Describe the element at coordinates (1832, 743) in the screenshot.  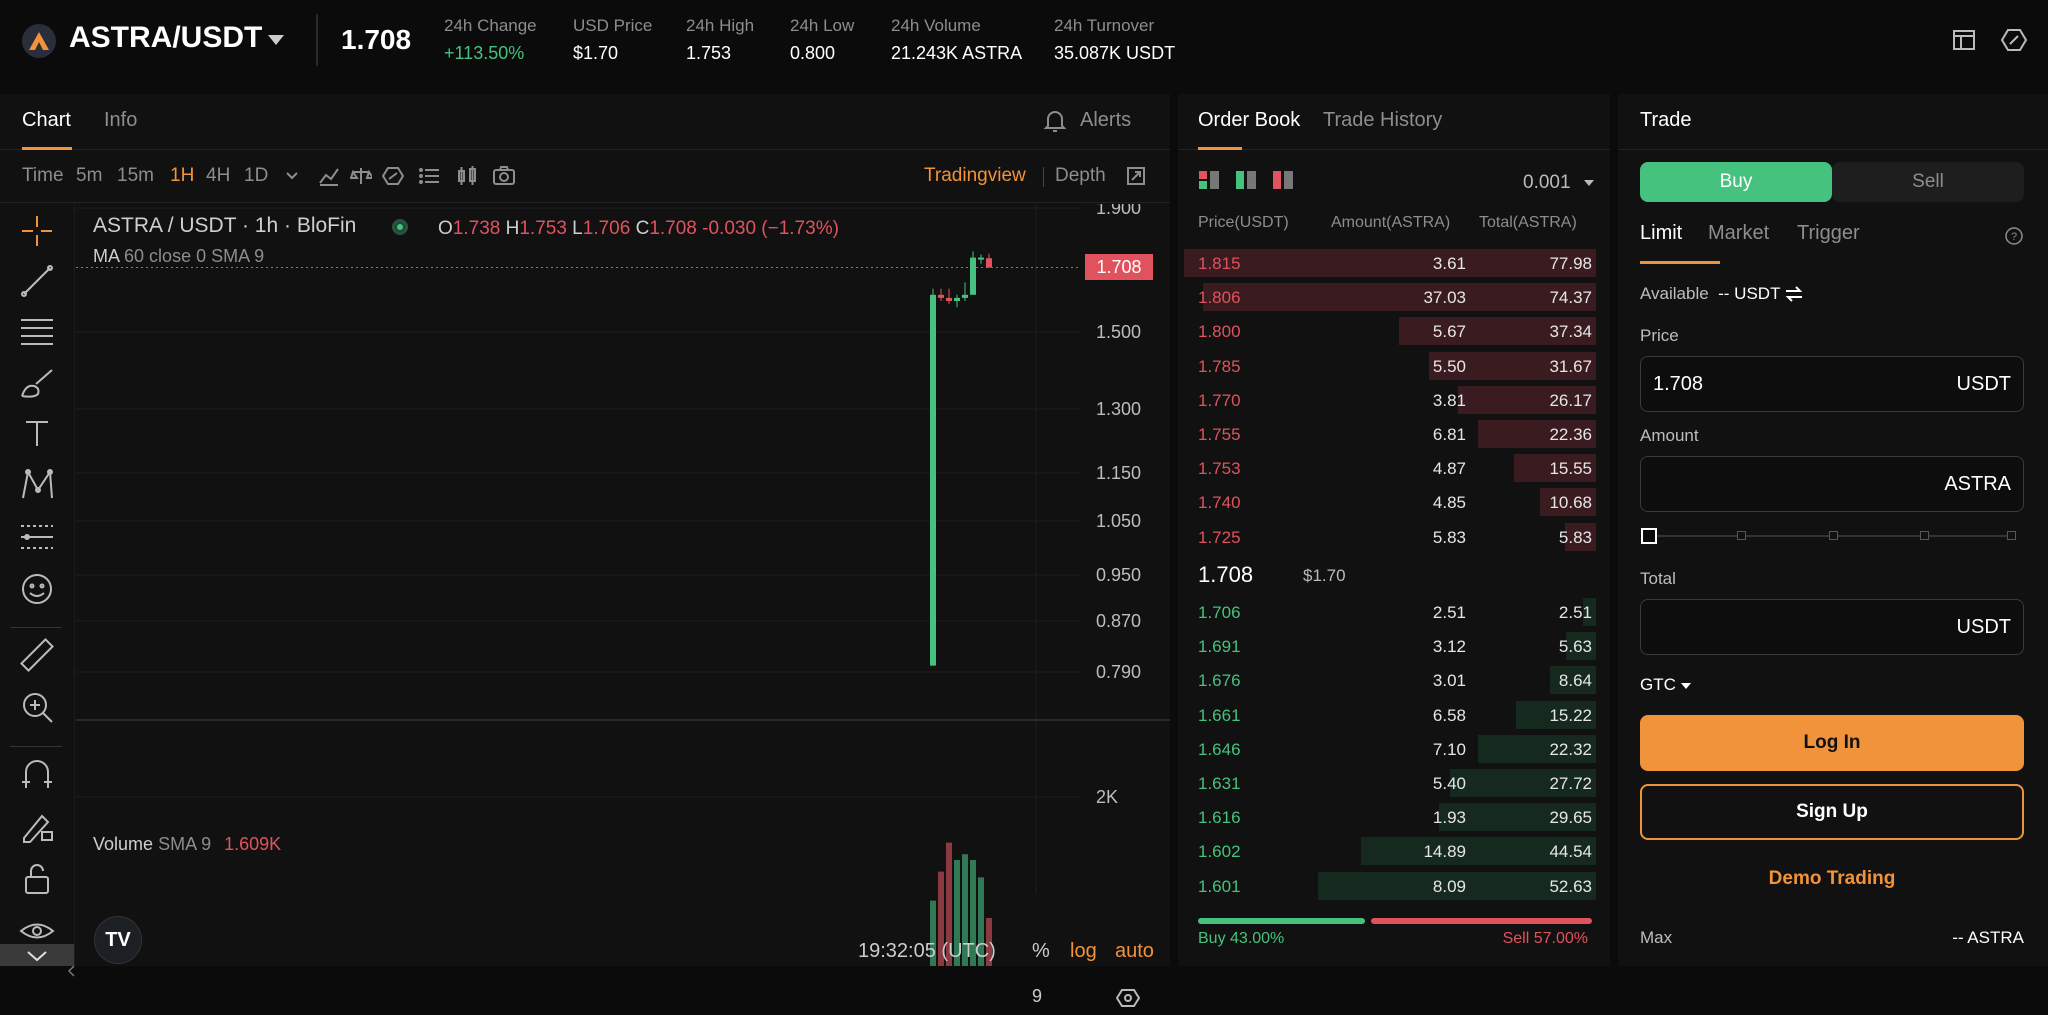
I see `login-button: Log In` at that location.